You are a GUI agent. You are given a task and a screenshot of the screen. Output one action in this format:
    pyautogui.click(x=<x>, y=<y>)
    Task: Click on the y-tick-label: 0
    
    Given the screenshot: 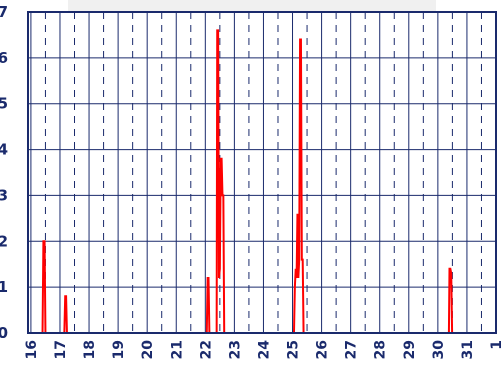 What is the action you would take?
    pyautogui.click(x=4, y=333)
    